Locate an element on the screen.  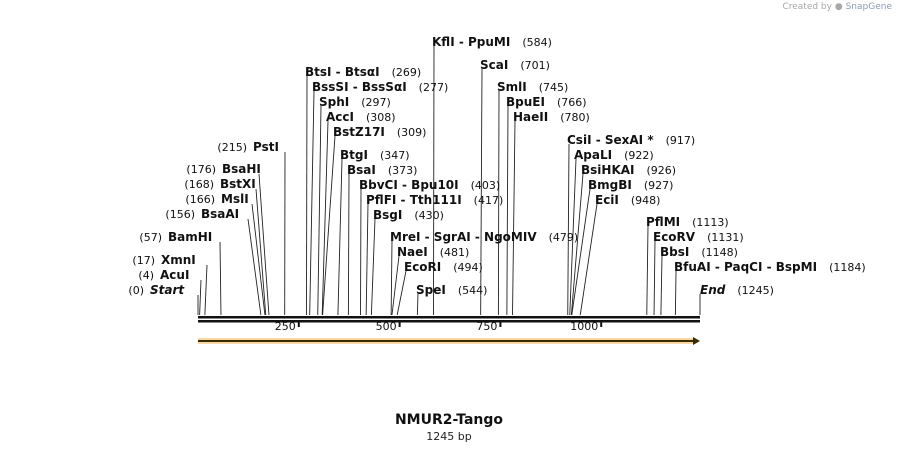
label-mrei: MreI - SgrAI - NgoMIV is located at coordinates (463, 237).